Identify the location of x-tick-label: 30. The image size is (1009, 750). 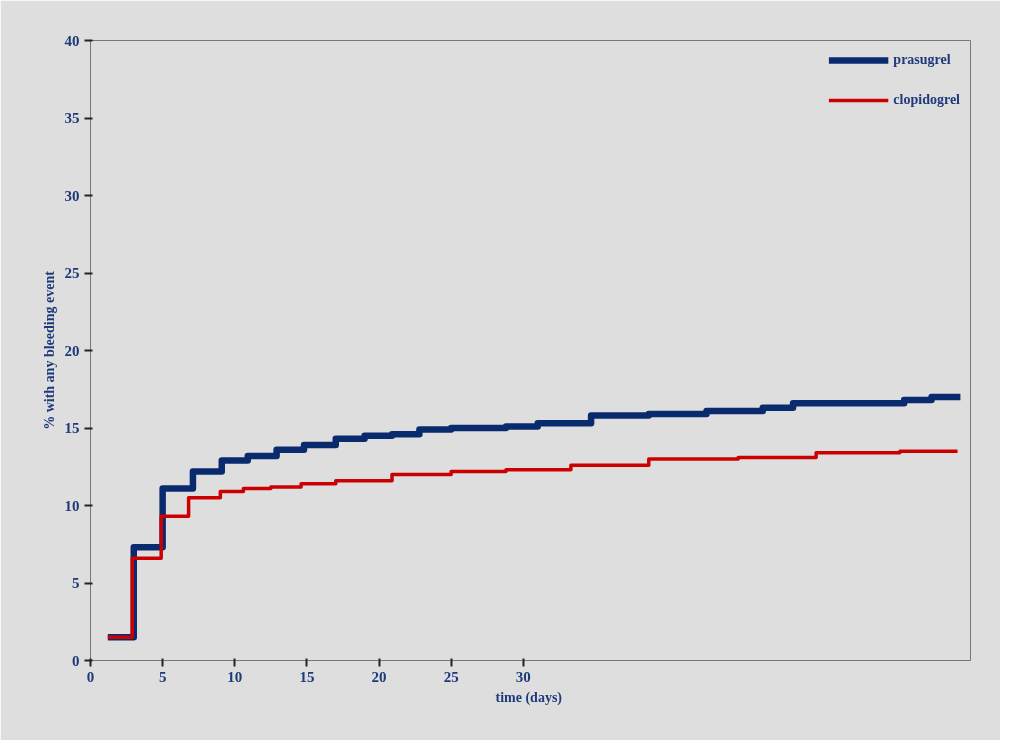
(523, 676).